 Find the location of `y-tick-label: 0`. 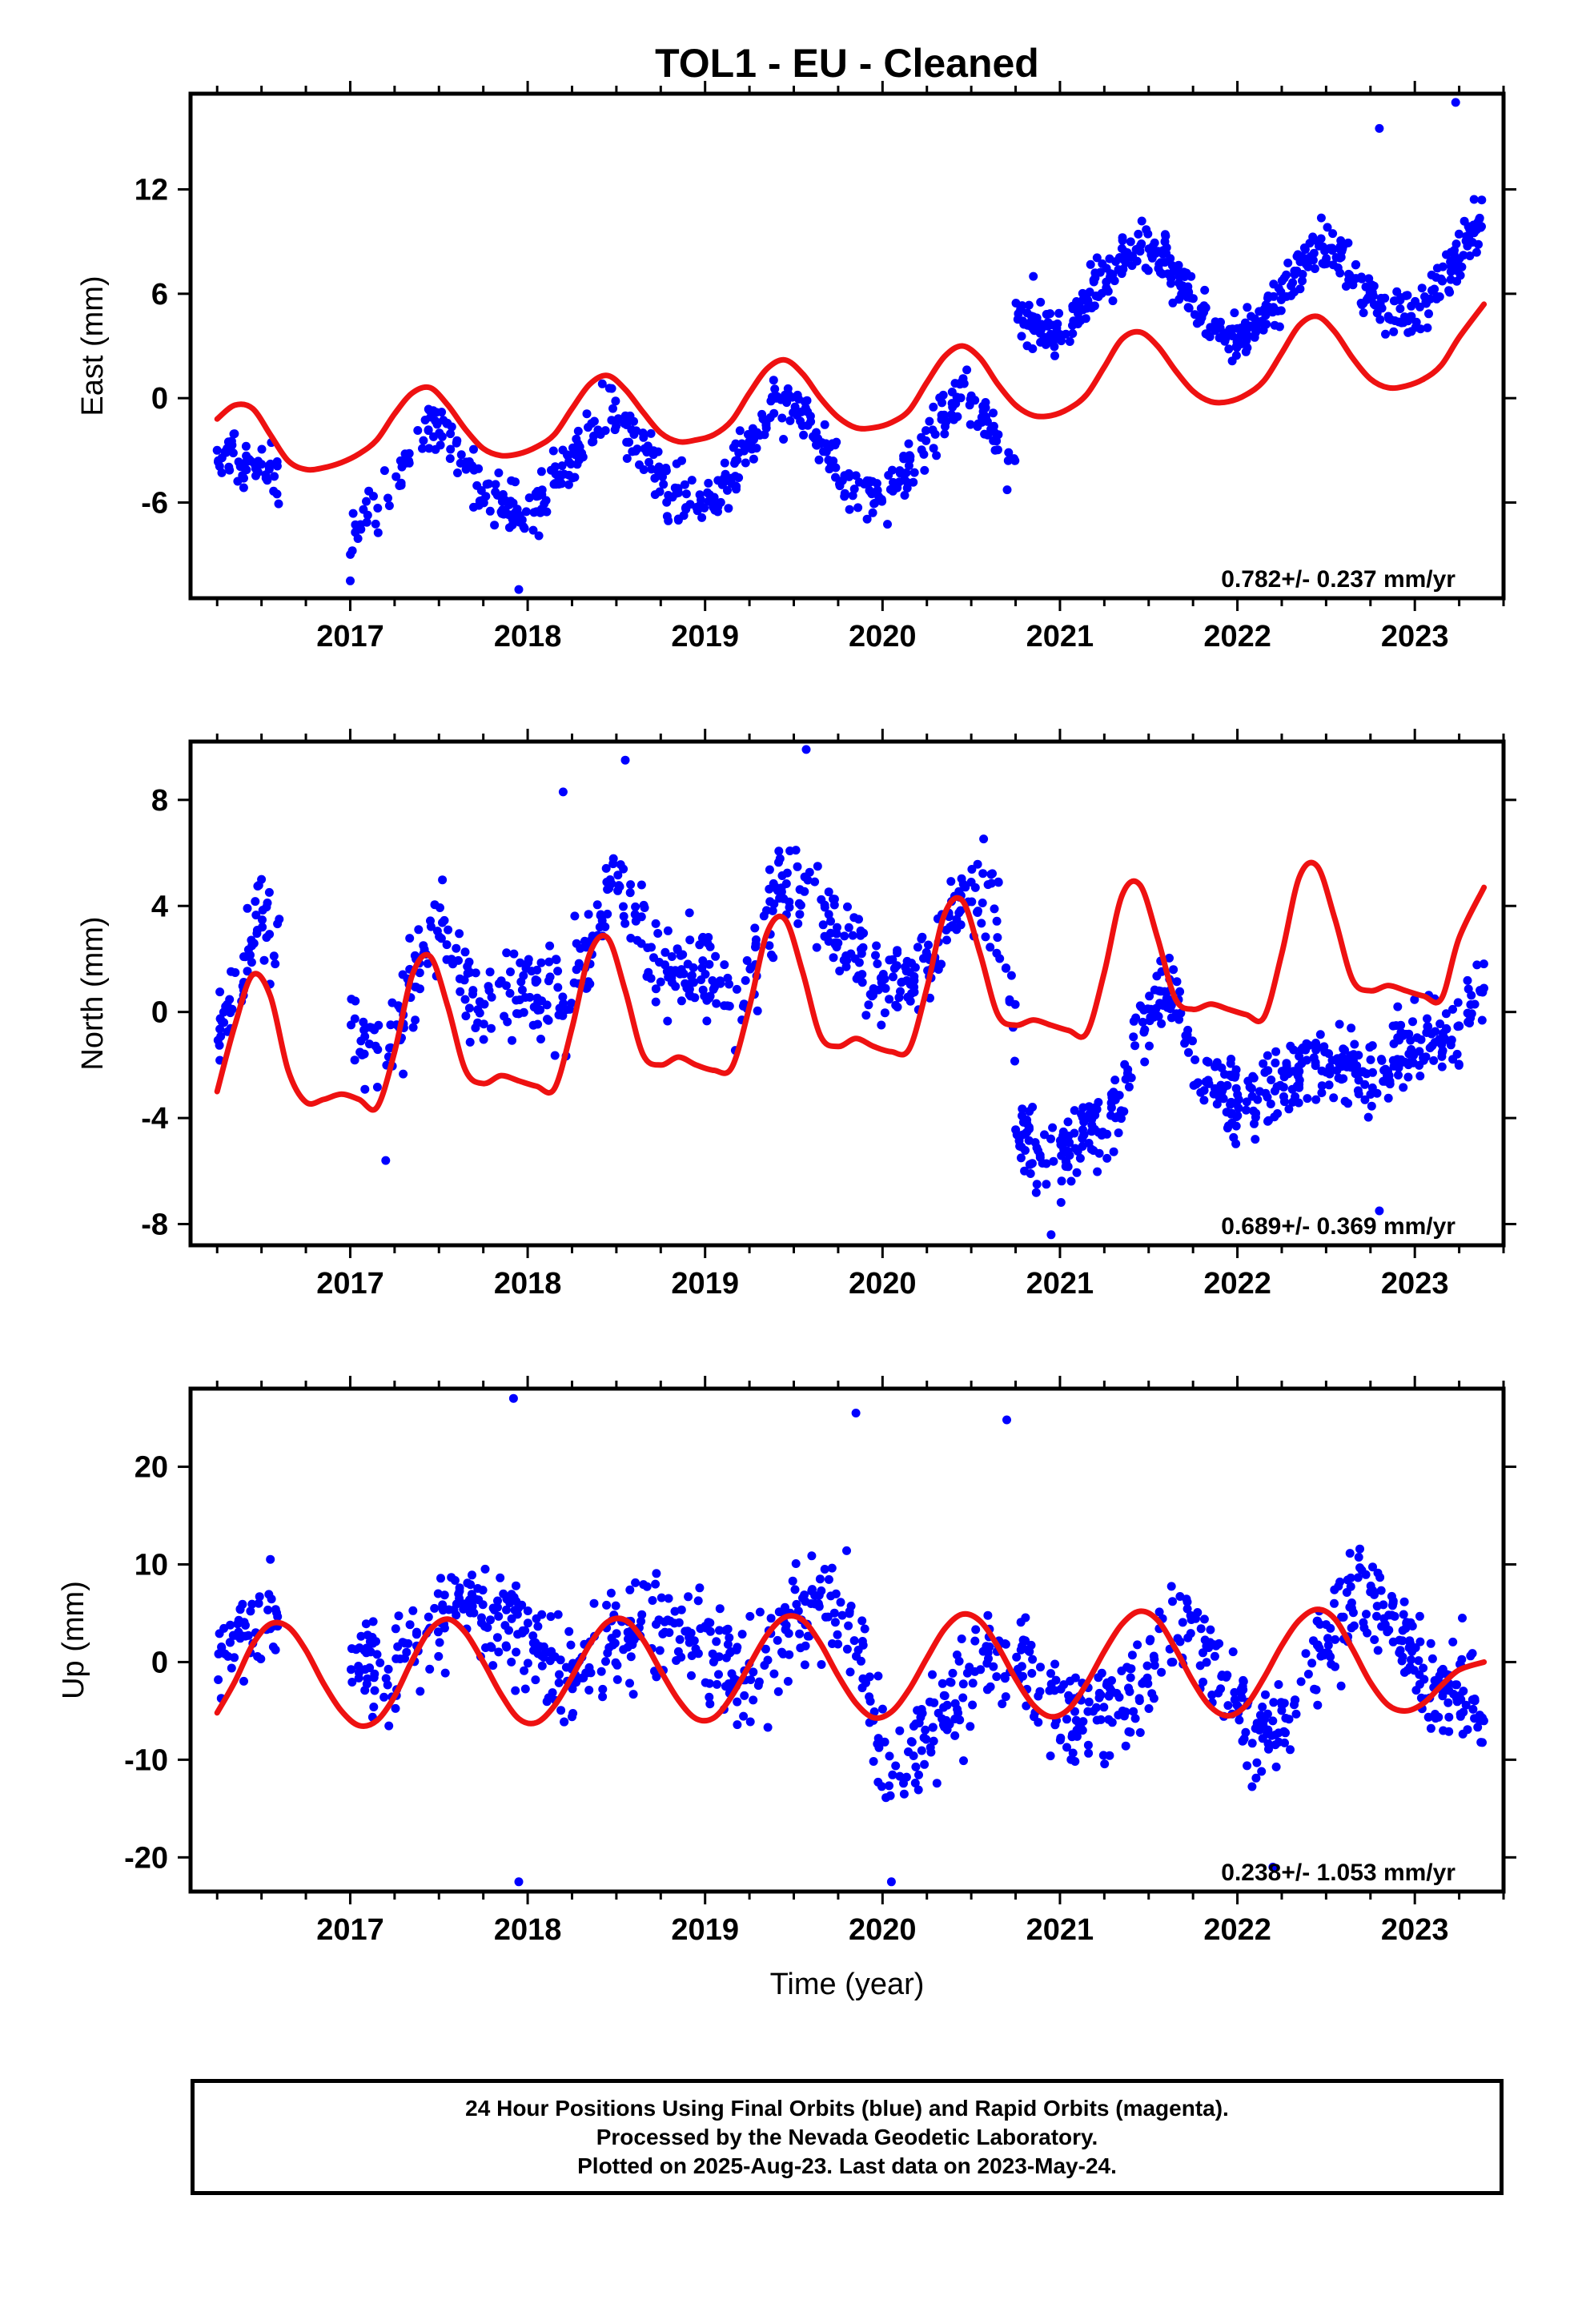

y-tick-label: 0 is located at coordinates (159, 1662).